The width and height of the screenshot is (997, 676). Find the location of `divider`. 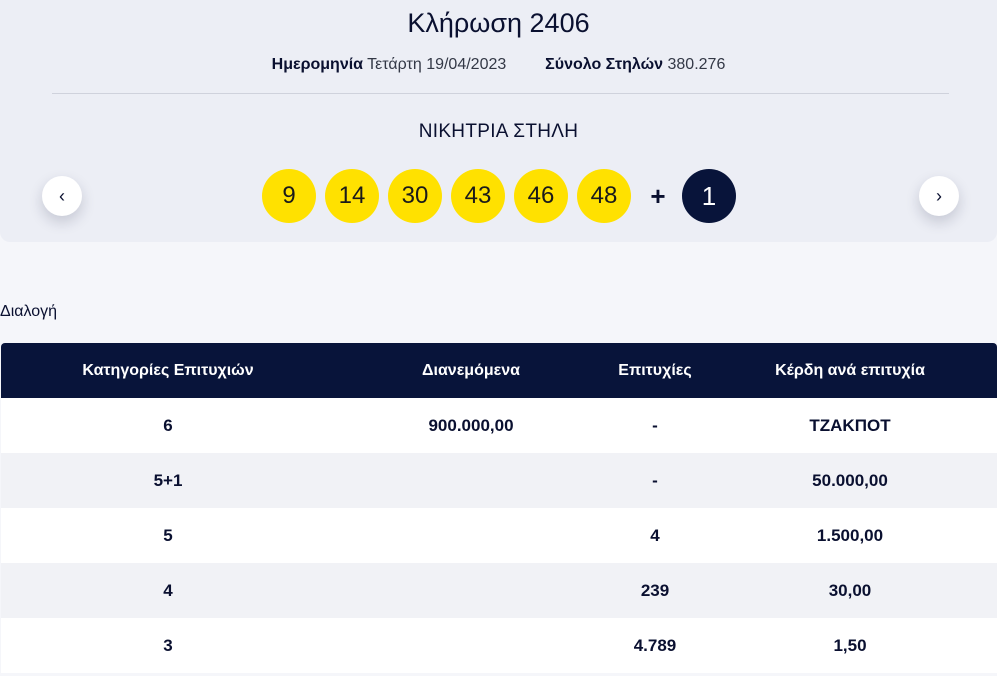

divider is located at coordinates (500, 93).